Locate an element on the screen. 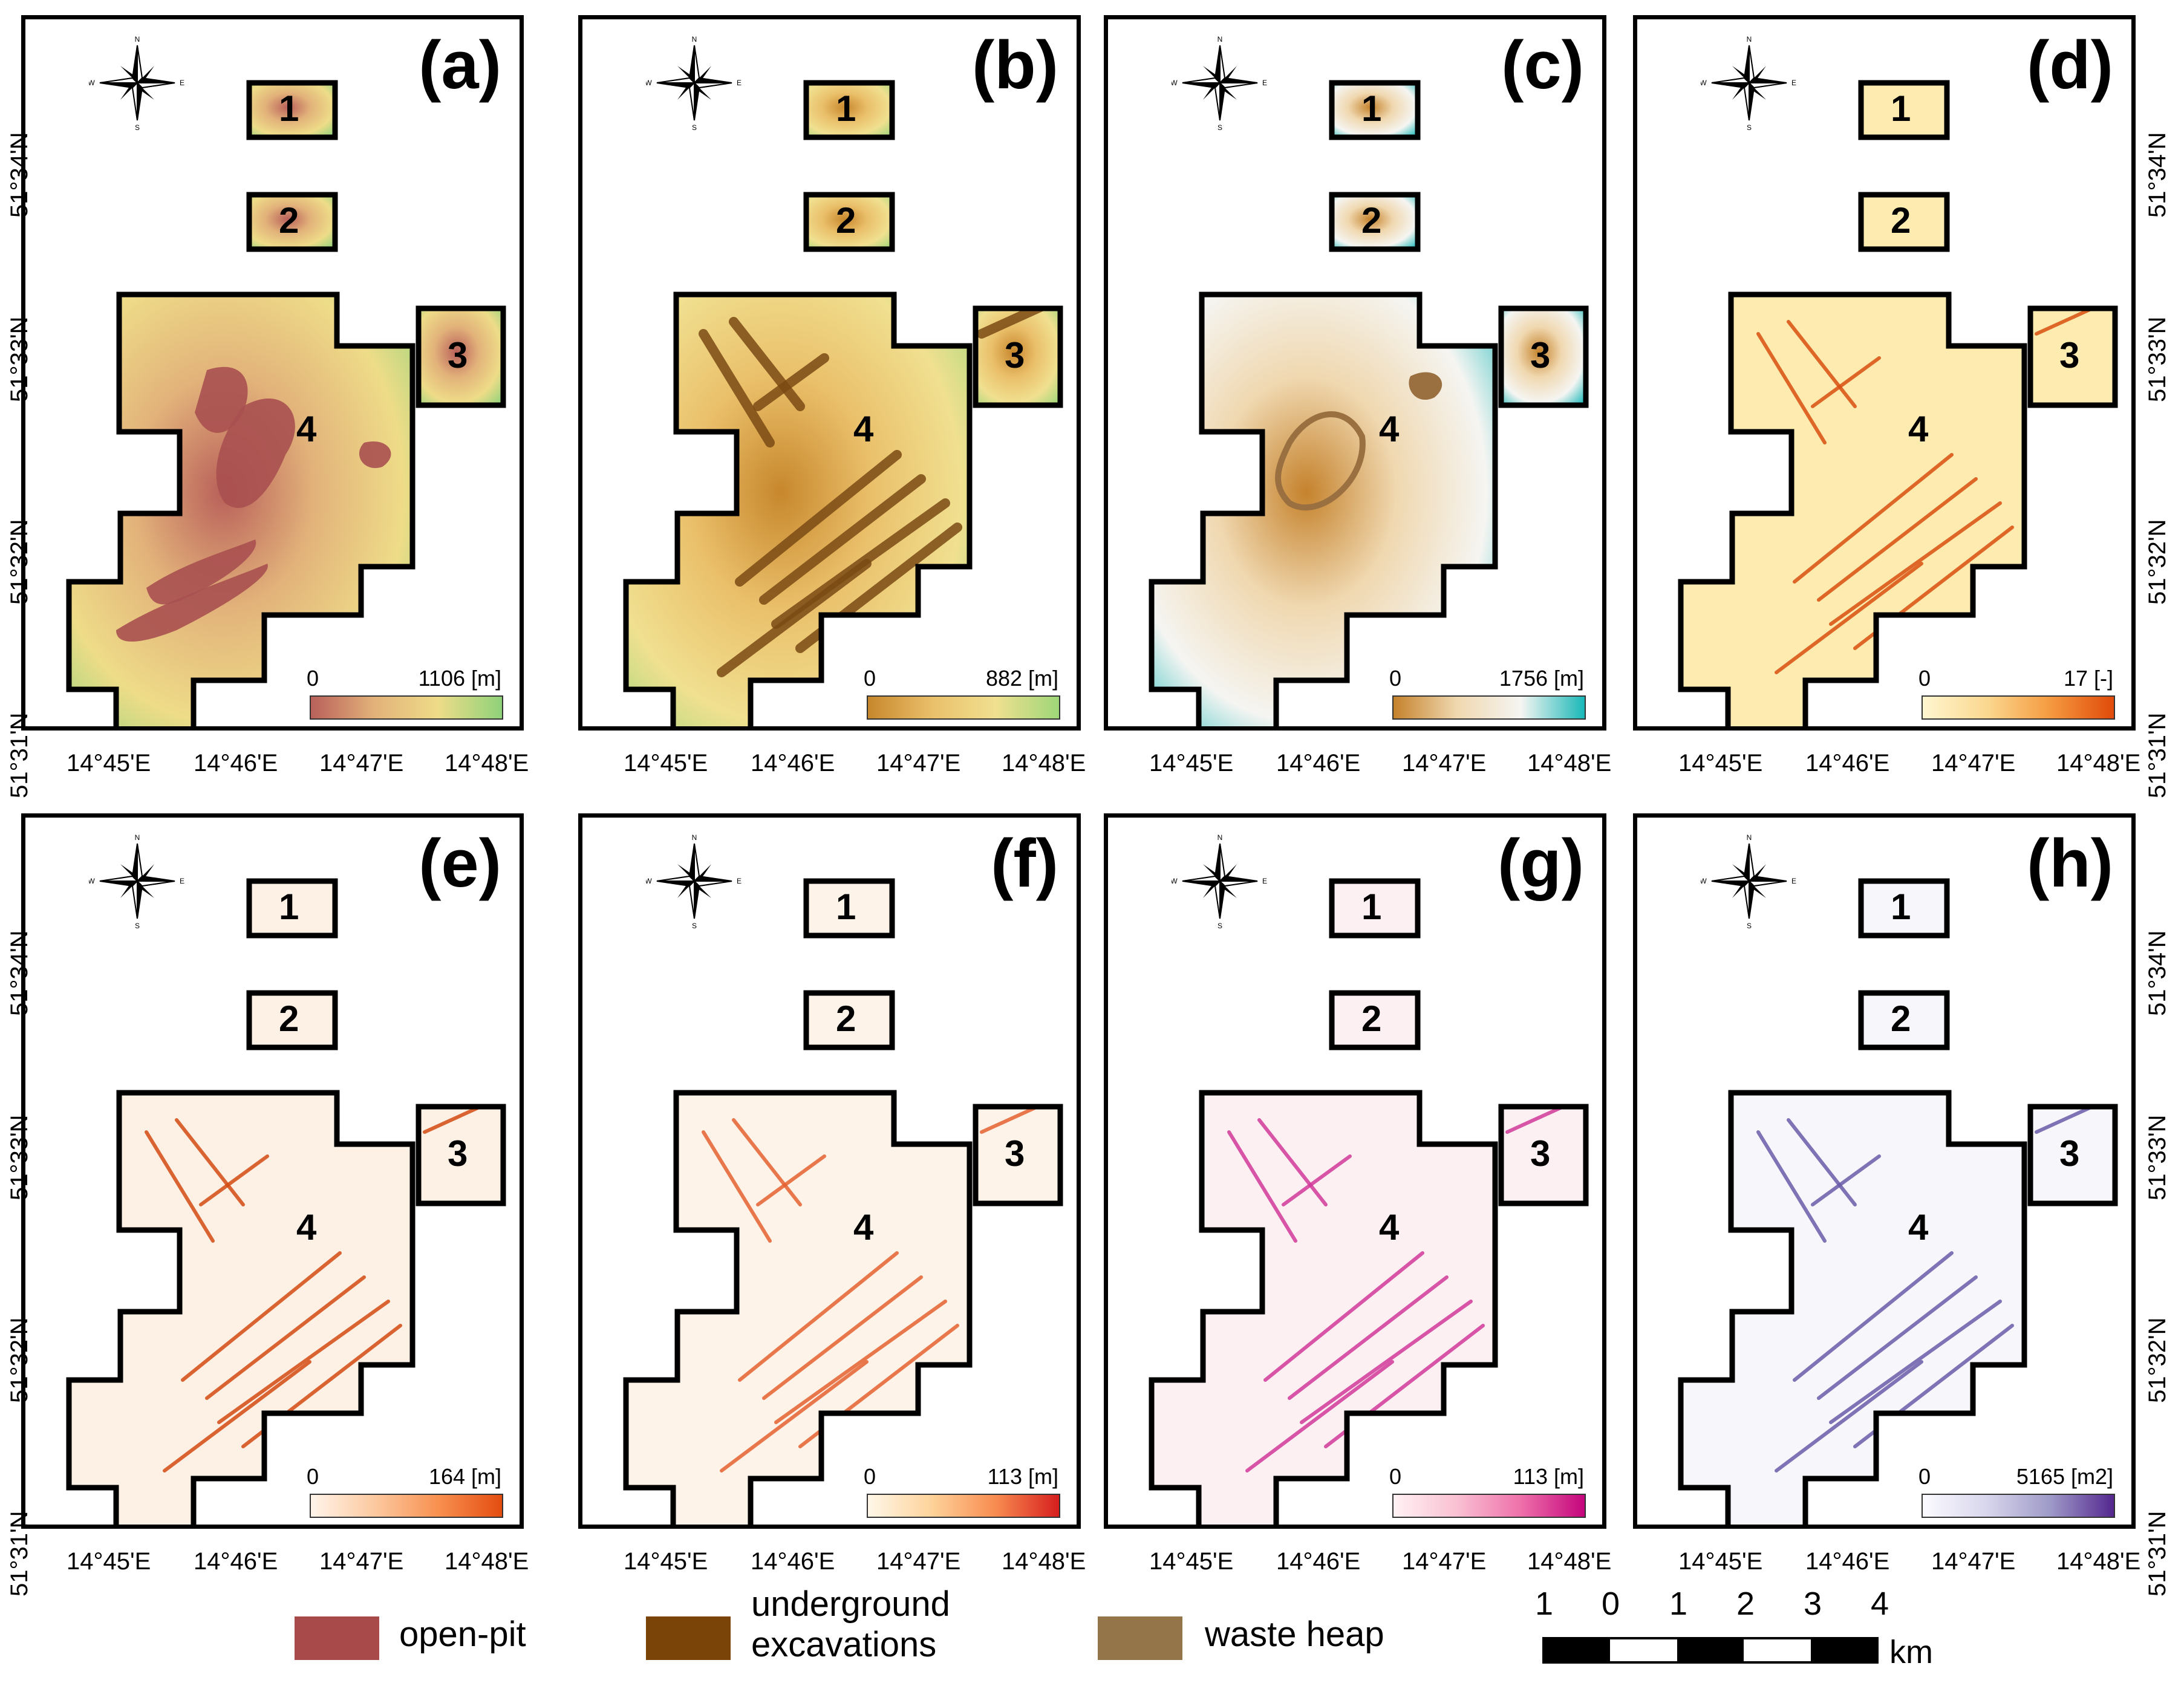  scale-unit: km is located at coordinates (1911, 1652).